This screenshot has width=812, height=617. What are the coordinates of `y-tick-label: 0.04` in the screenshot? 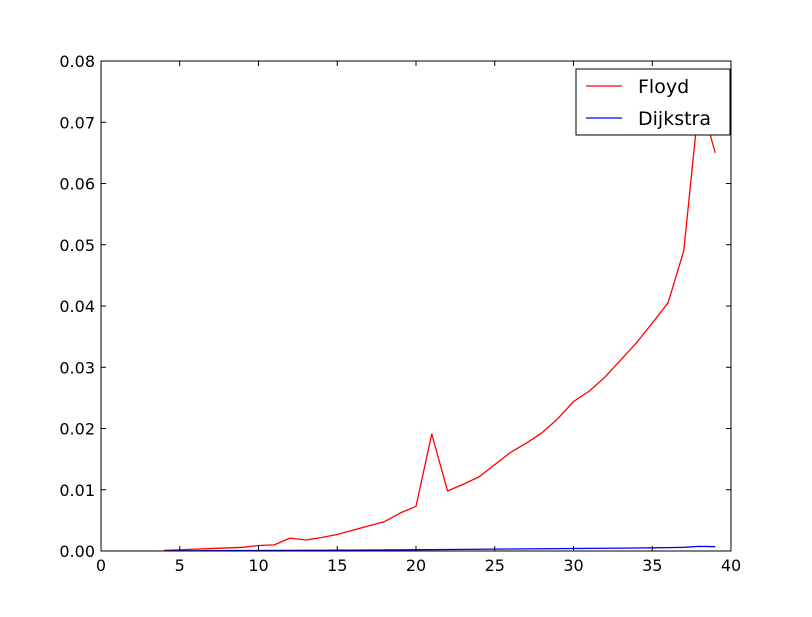 It's located at (77, 306).